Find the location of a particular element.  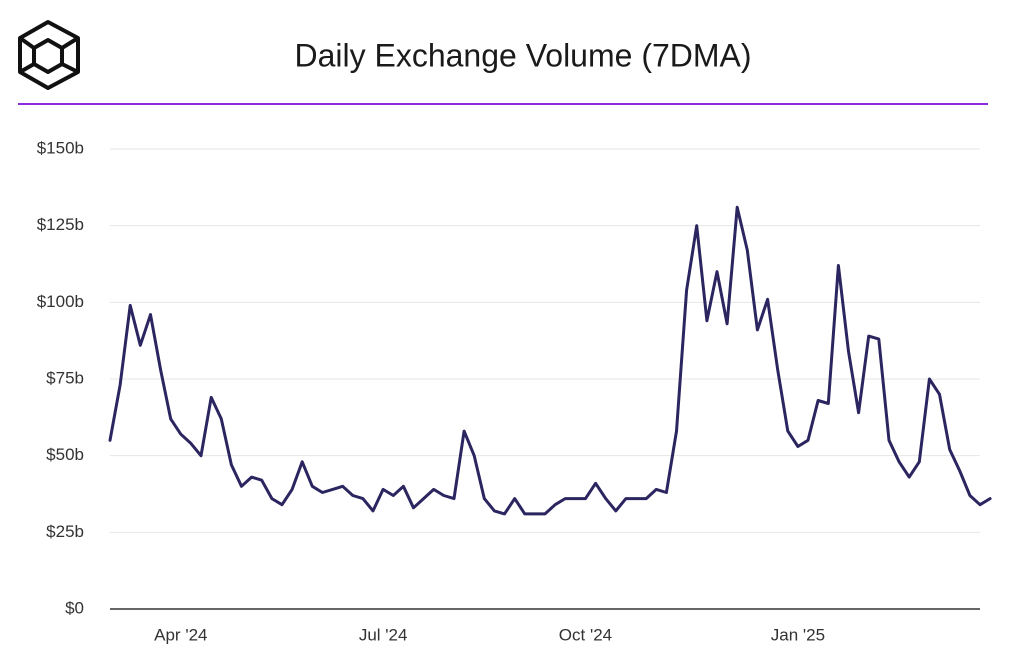

chart-title: Daily Exchange Volume (7DMA) is located at coordinates (522, 55).